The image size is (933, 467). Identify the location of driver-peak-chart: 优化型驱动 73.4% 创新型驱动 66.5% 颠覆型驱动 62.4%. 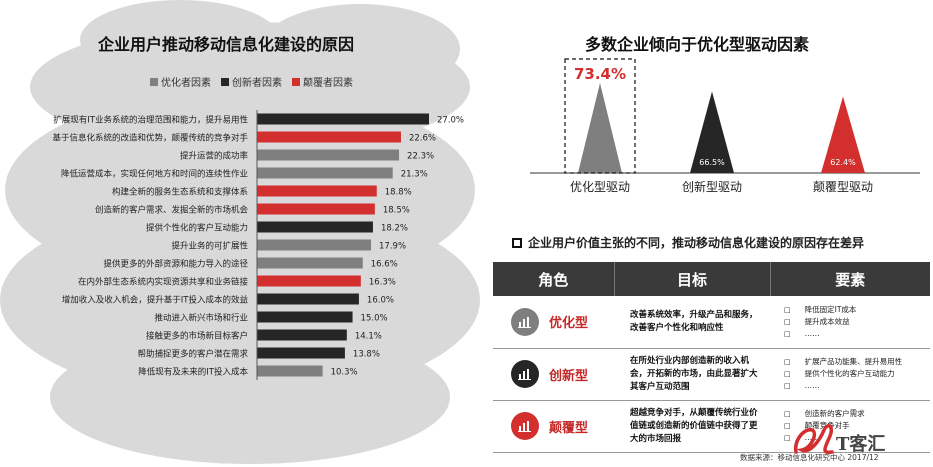
(725, 126).